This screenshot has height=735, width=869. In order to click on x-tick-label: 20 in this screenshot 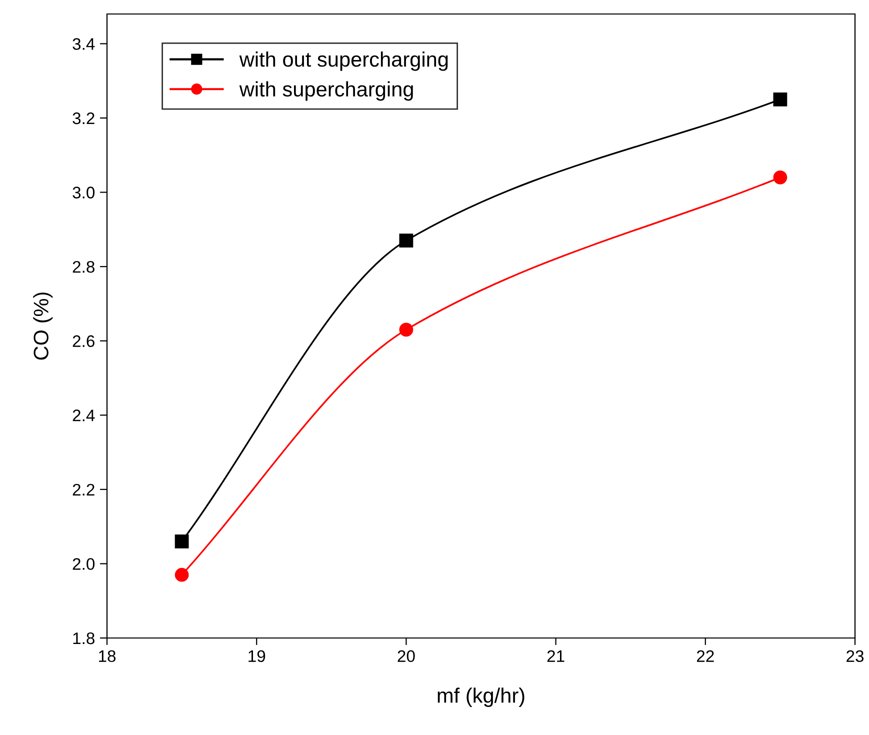, I will do `click(406, 656)`.